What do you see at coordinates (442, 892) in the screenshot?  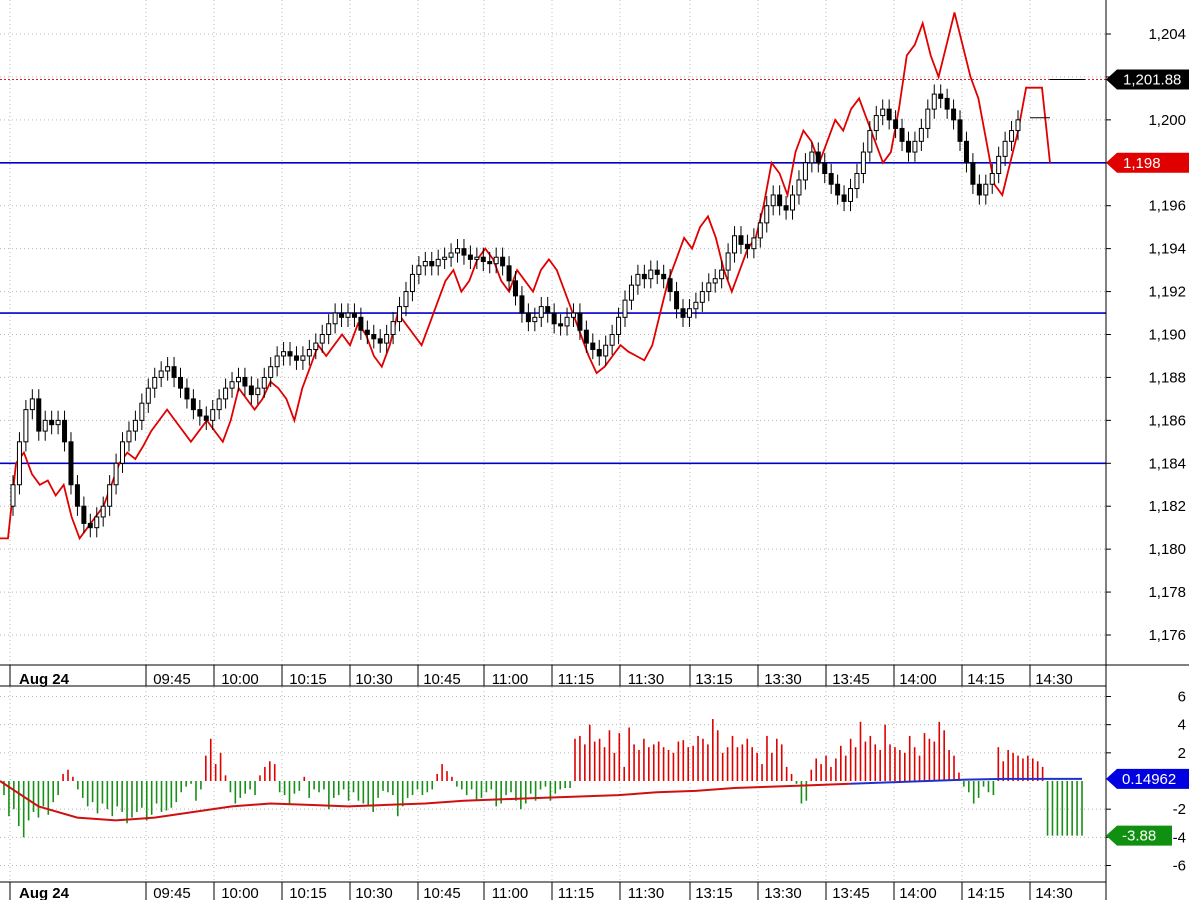 I see `osc-x-tick-label: 10:45` at bounding box center [442, 892].